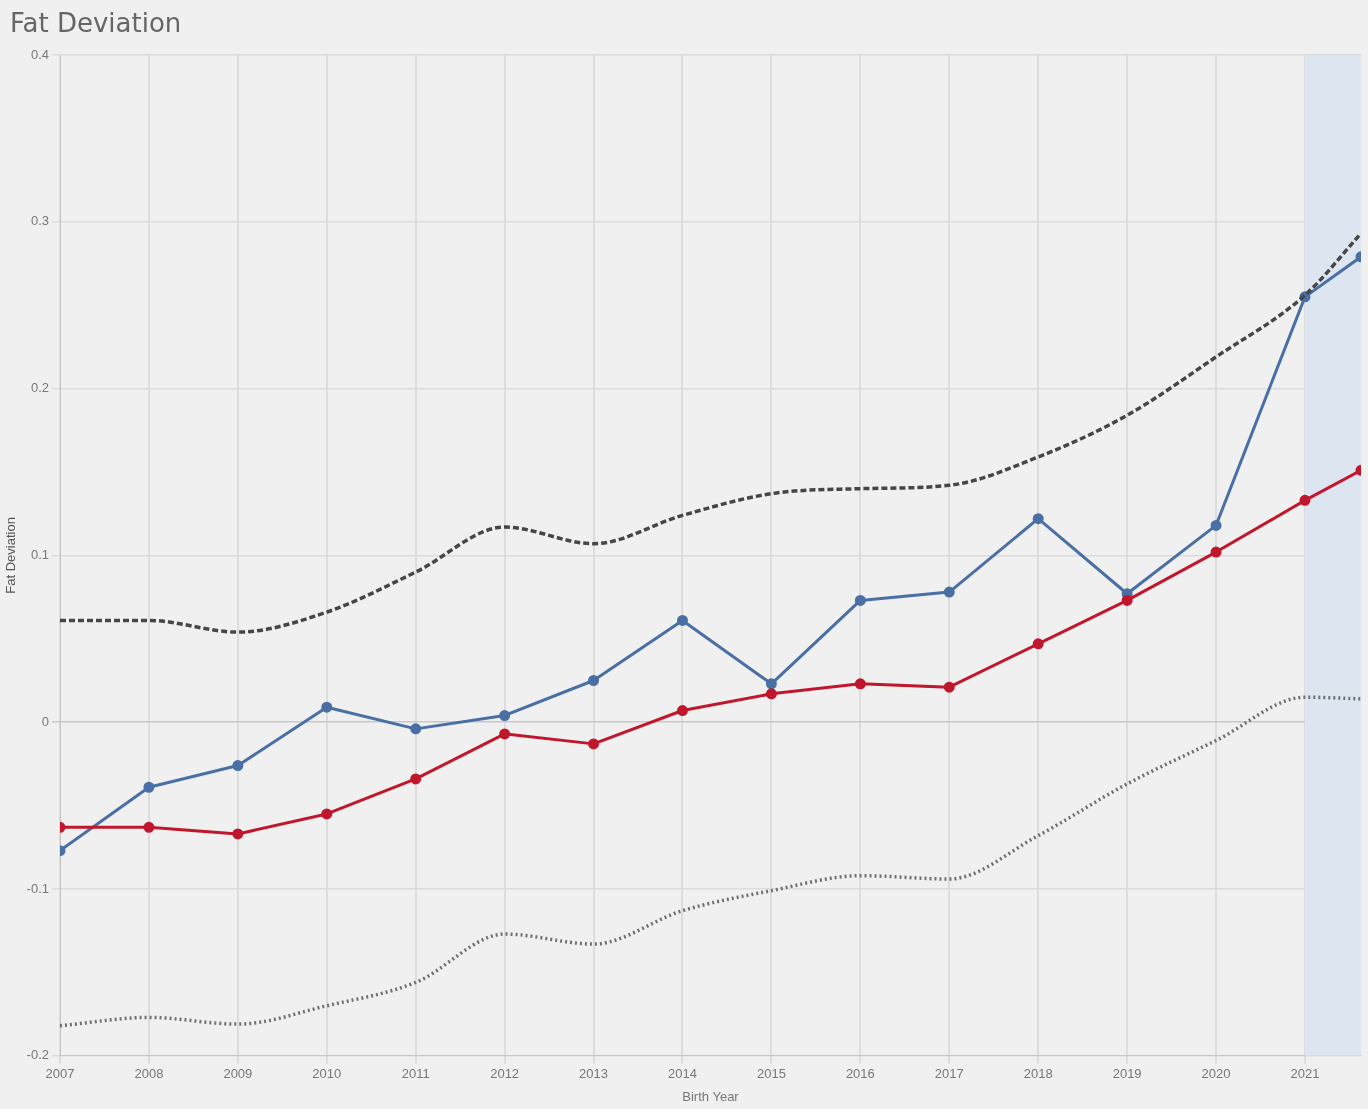 The image size is (1368, 1109). Describe the element at coordinates (39, 554) in the screenshot. I see `y-tick-label: 0.1` at that location.